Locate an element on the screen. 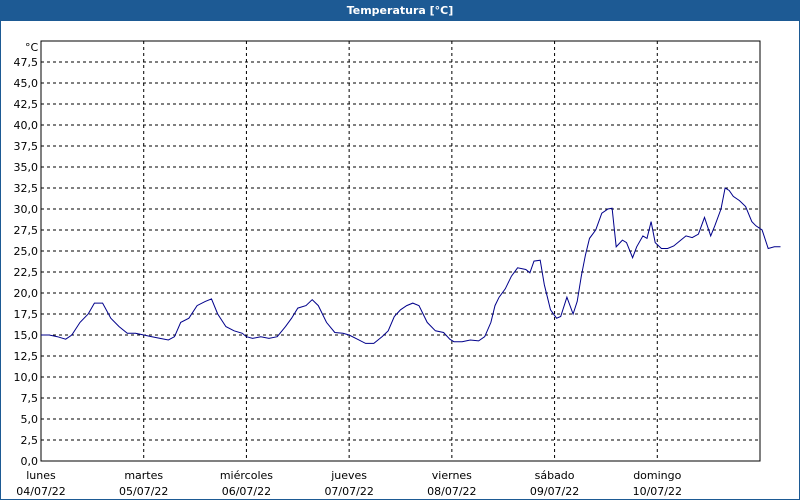 This screenshot has width=800, height=500. x-tick-day: jueves is located at coordinates (348, 475).